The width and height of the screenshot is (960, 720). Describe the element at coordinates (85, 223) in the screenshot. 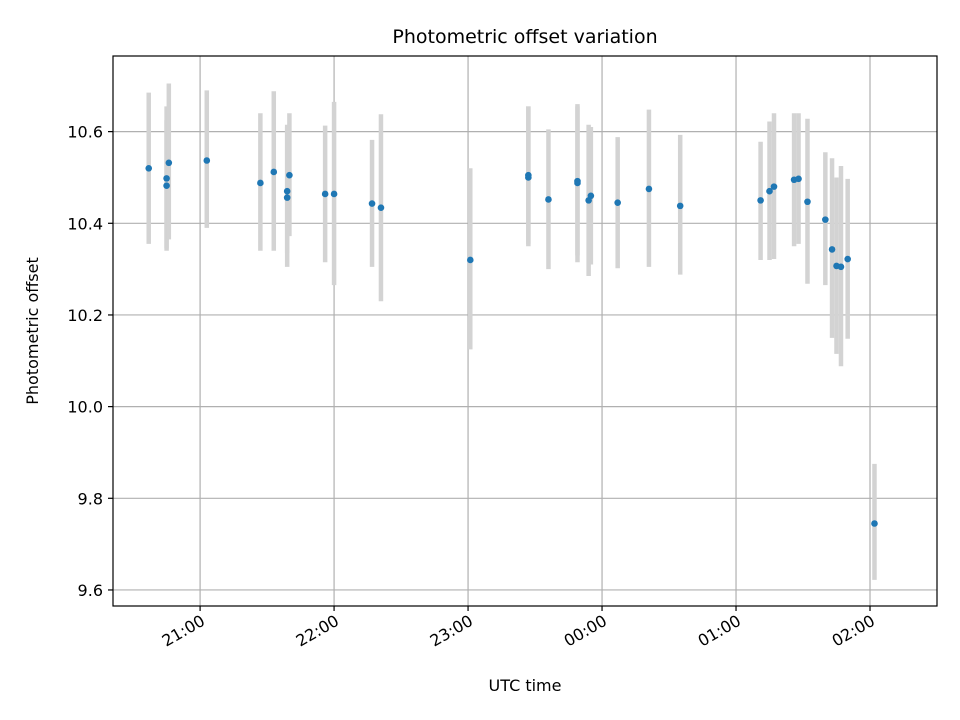

I see `y-tick-label: 10.4` at that location.